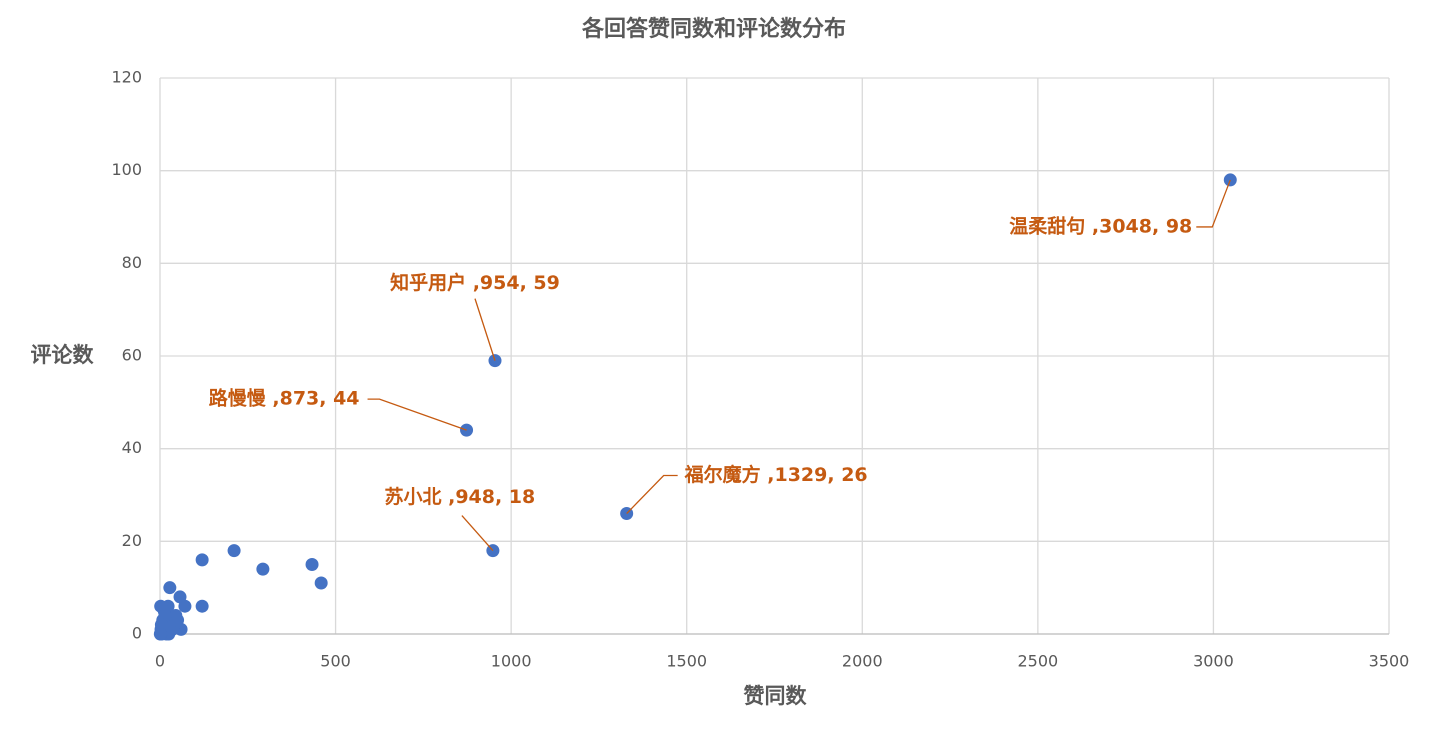  What do you see at coordinates (475, 282) in the screenshot?
I see `data-label: 知乎用户 ,954, 59` at bounding box center [475, 282].